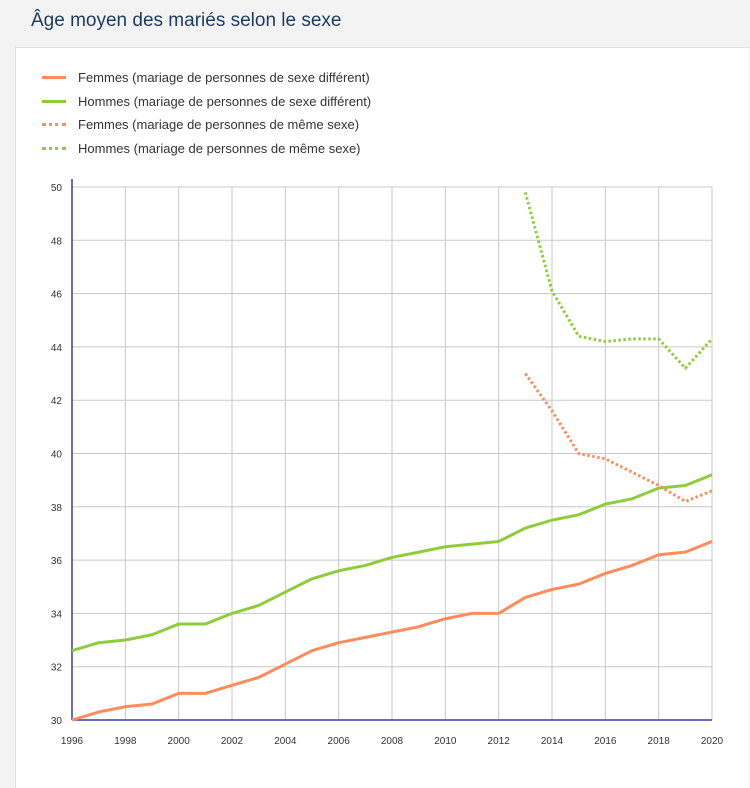 Image resolution: width=750 pixels, height=788 pixels. Describe the element at coordinates (57, 668) in the screenshot. I see `y-tick-label: 32` at that location.